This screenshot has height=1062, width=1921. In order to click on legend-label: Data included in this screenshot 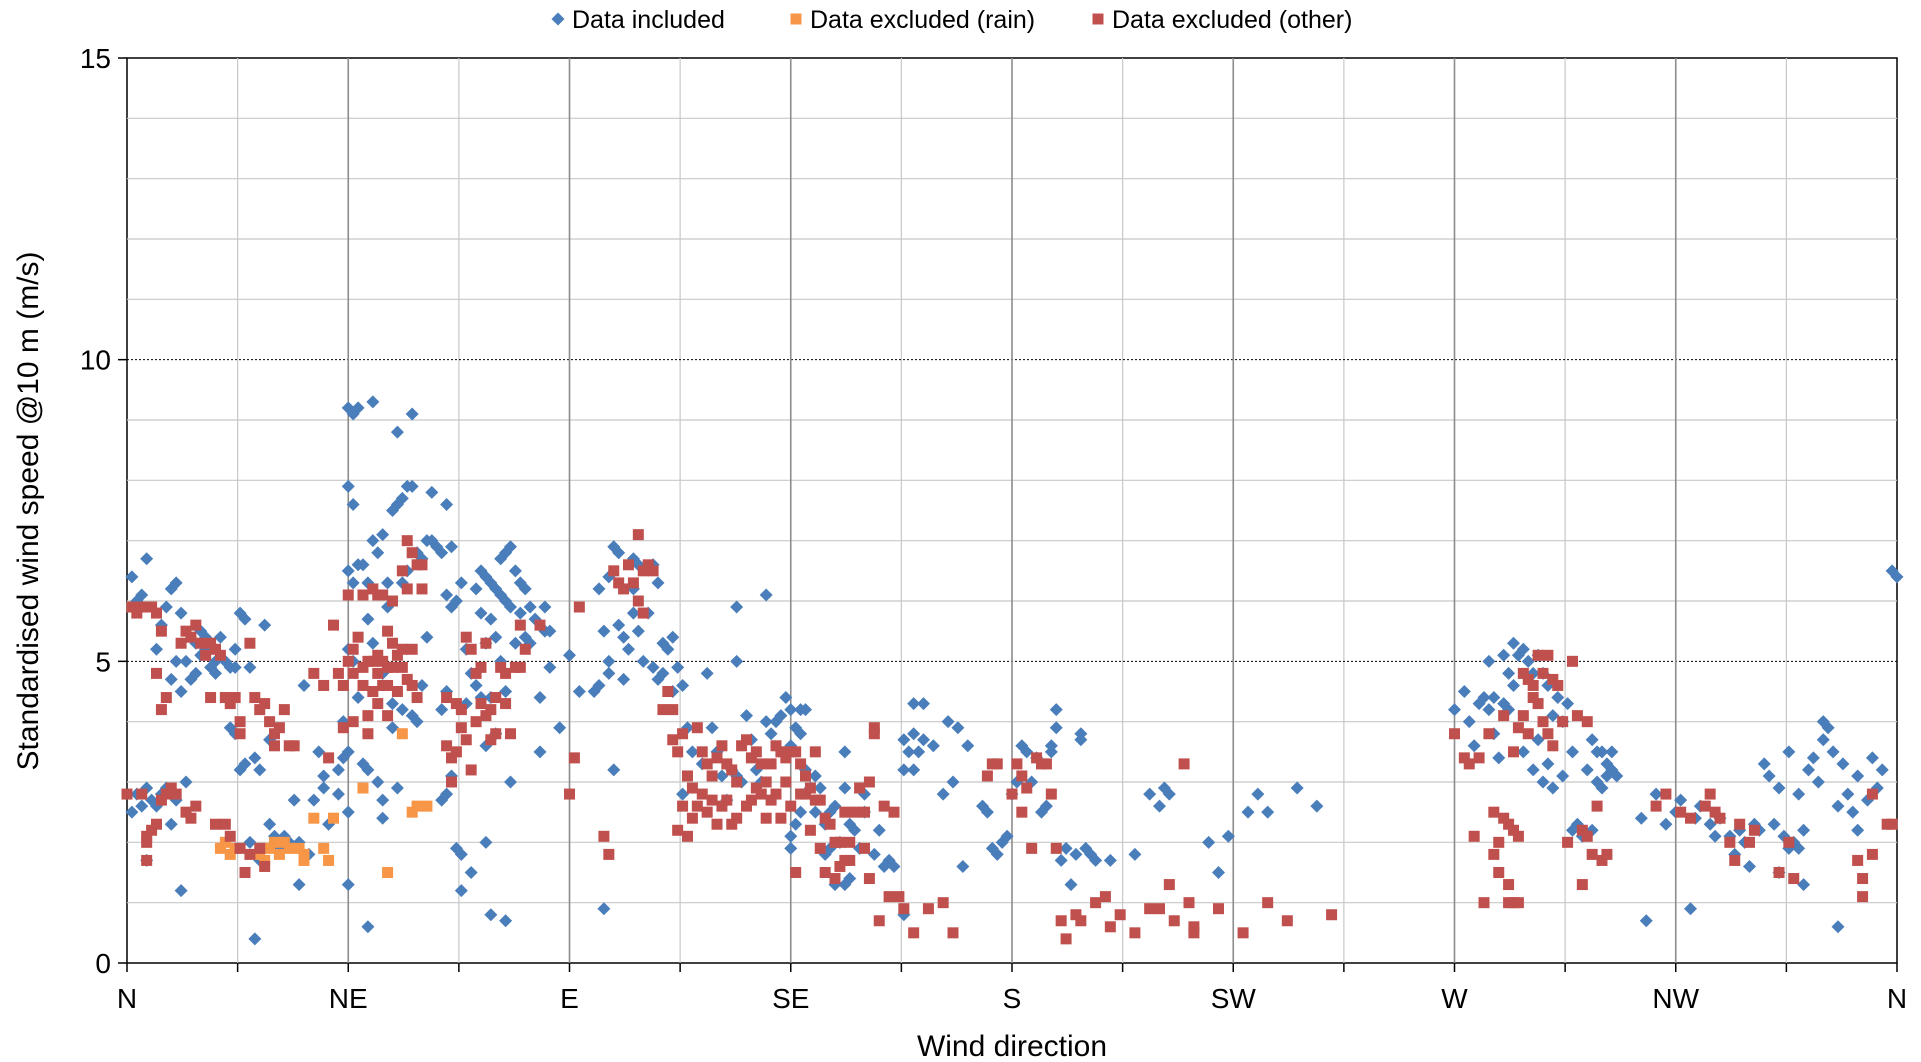, I will do `click(648, 20)`.